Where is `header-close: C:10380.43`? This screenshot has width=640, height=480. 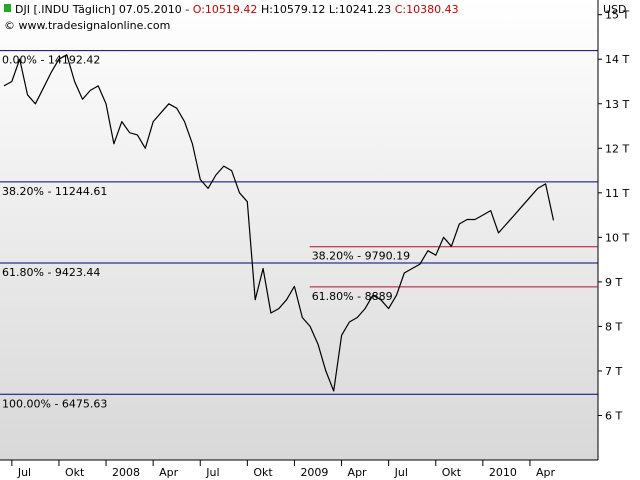
header-close: C:10380.43 is located at coordinates (427, 9).